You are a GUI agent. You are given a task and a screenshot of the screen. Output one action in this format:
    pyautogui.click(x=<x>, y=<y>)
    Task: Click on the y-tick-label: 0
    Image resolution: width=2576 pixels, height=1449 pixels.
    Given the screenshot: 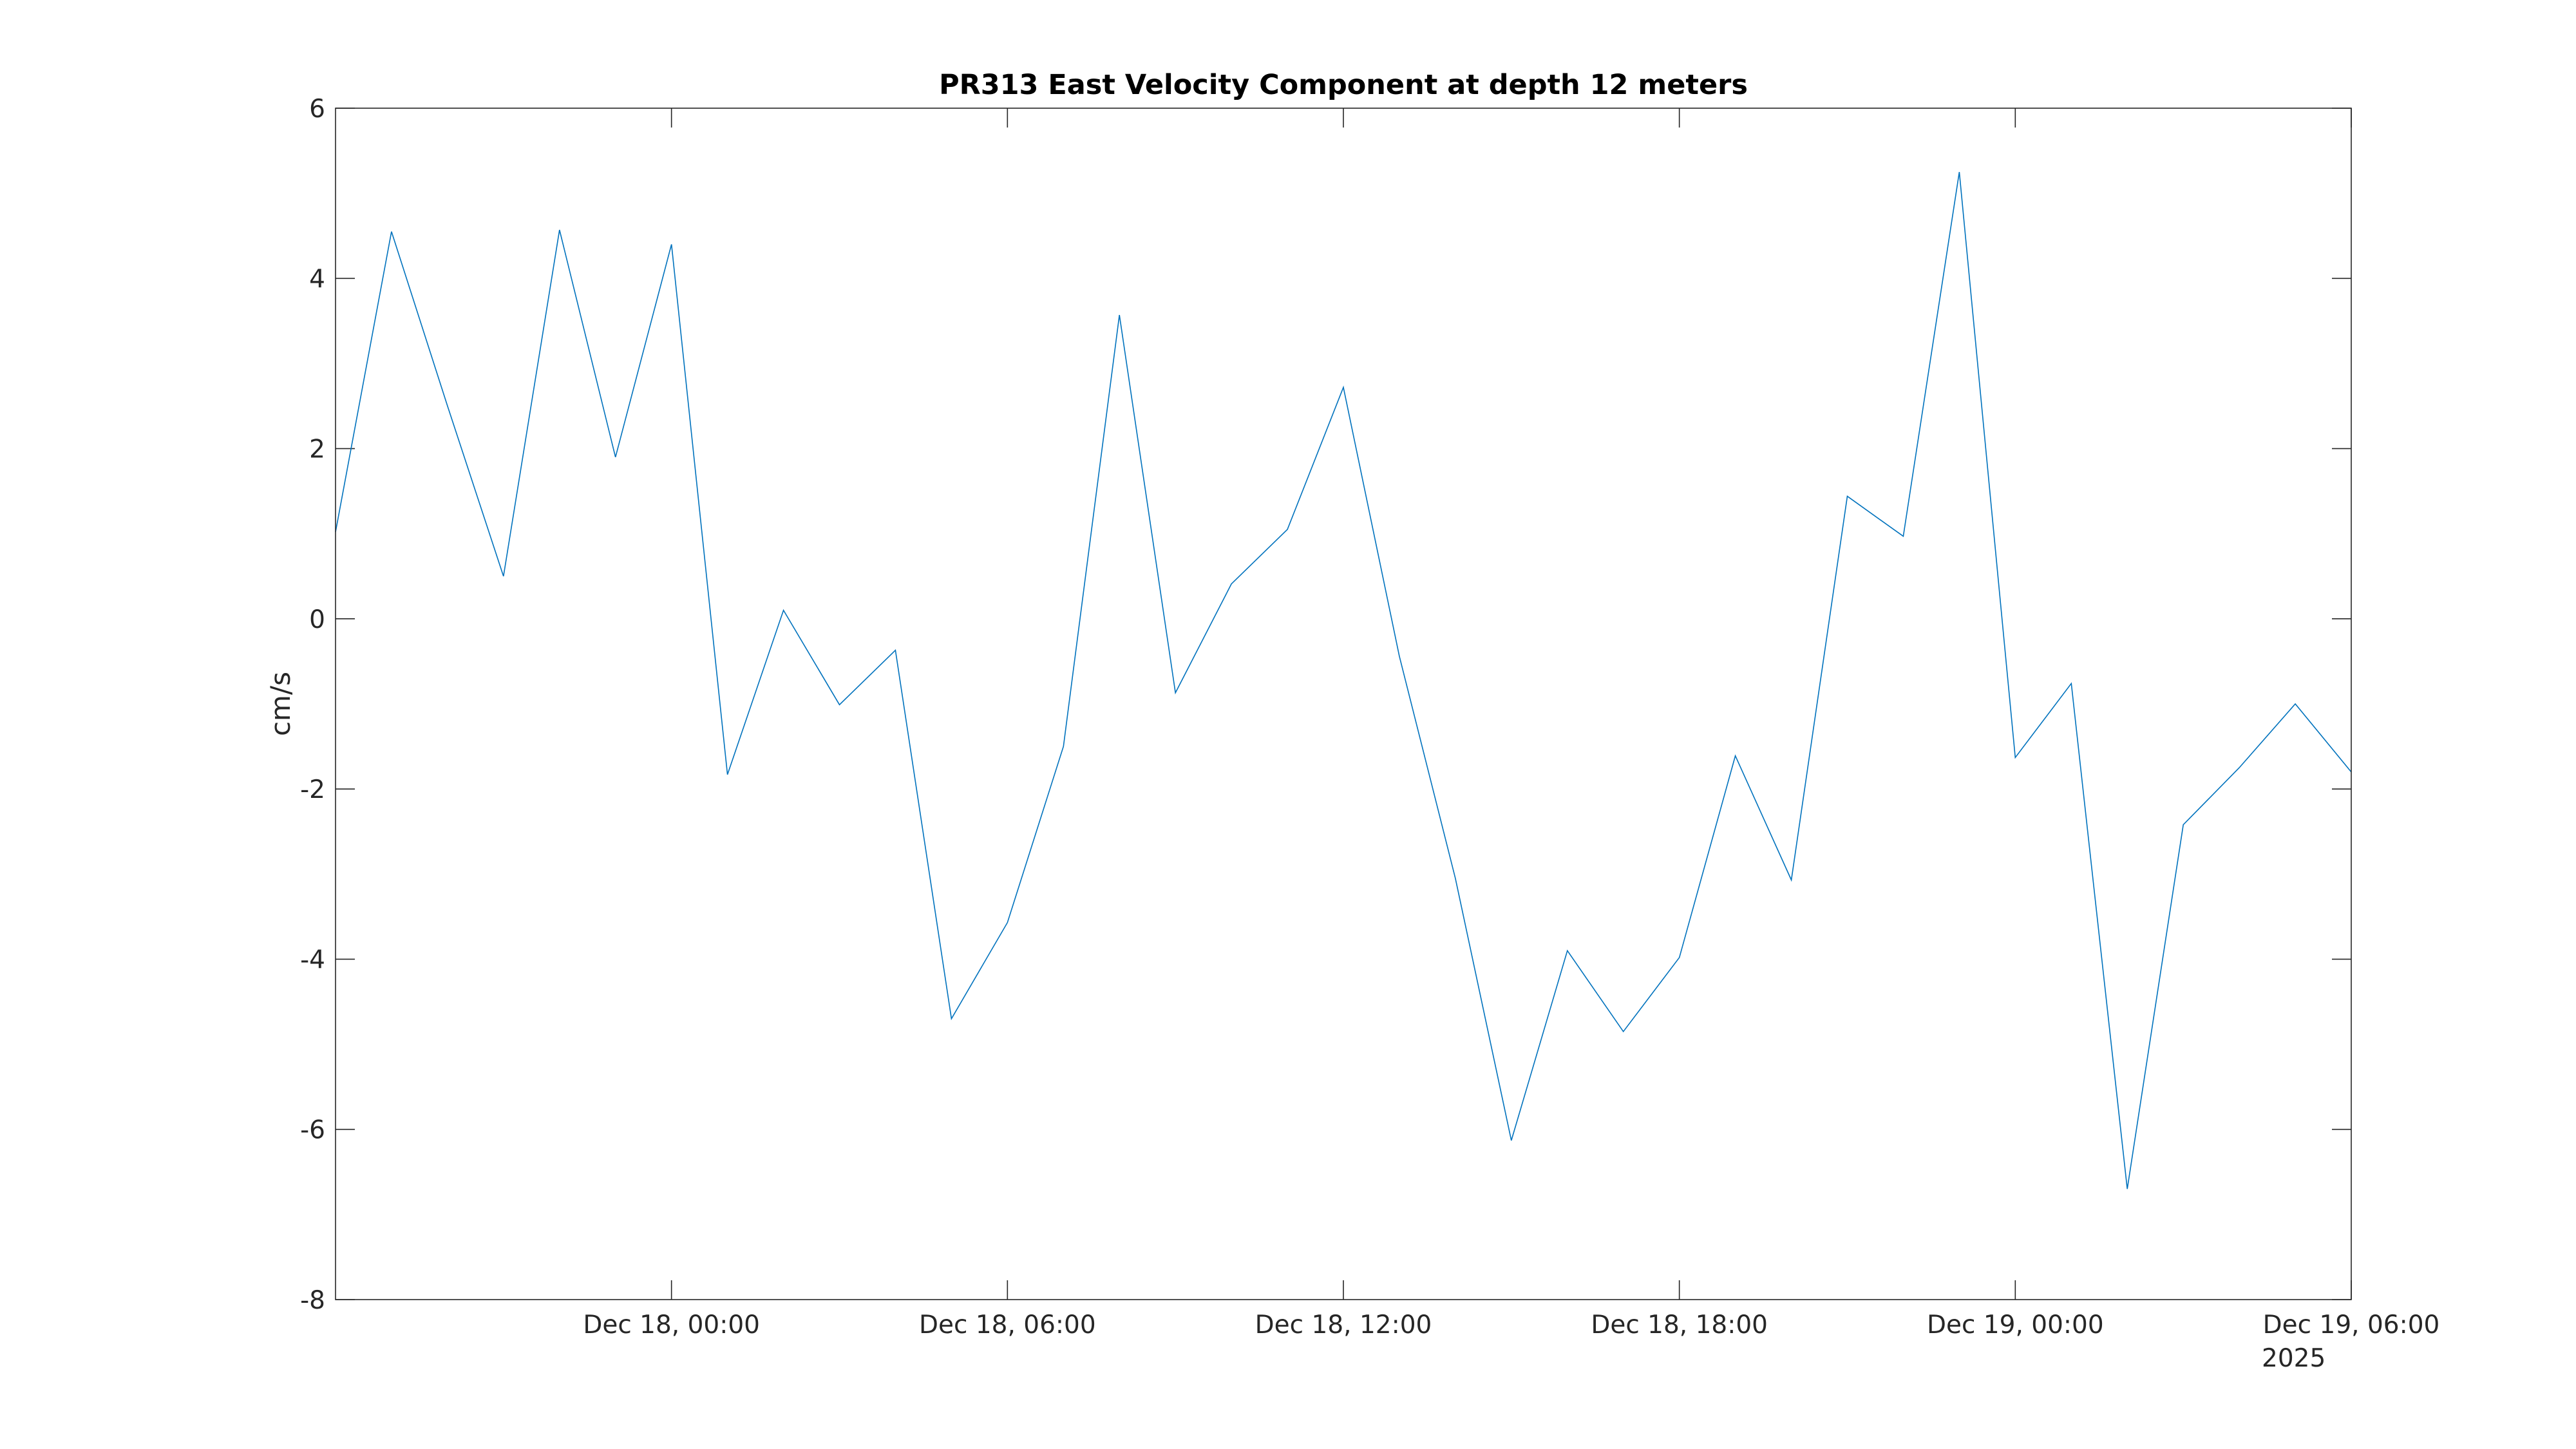 What is the action you would take?
    pyautogui.click(x=317, y=619)
    